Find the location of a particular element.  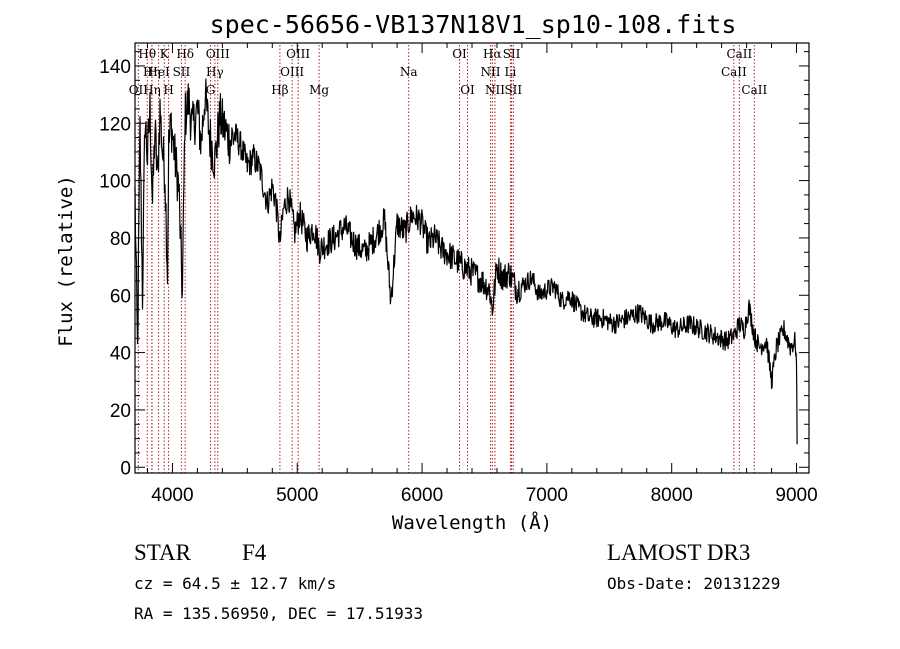

emission-line-label: Na is located at coordinates (409, 72).